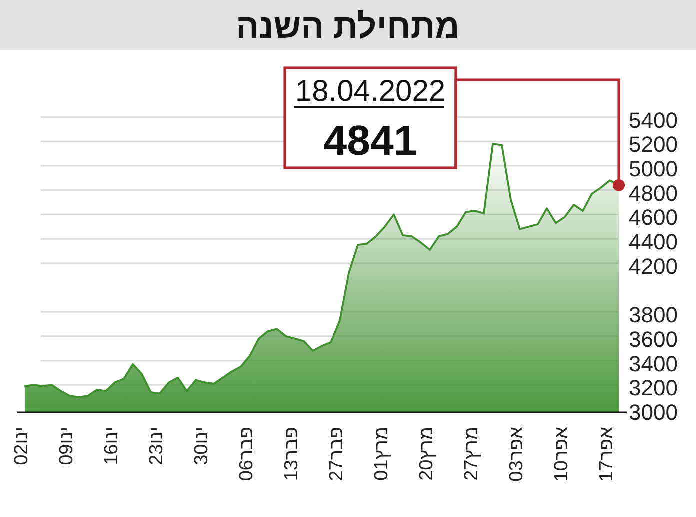  What do you see at coordinates (292, 454) in the screenshot?
I see `x-tick-label: 13פבר` at bounding box center [292, 454].